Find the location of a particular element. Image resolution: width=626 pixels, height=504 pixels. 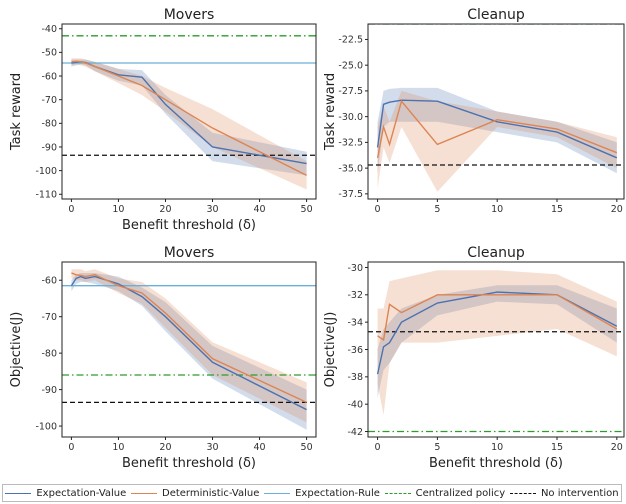

legend-item: Expectation-Value is located at coordinates (65, 493).